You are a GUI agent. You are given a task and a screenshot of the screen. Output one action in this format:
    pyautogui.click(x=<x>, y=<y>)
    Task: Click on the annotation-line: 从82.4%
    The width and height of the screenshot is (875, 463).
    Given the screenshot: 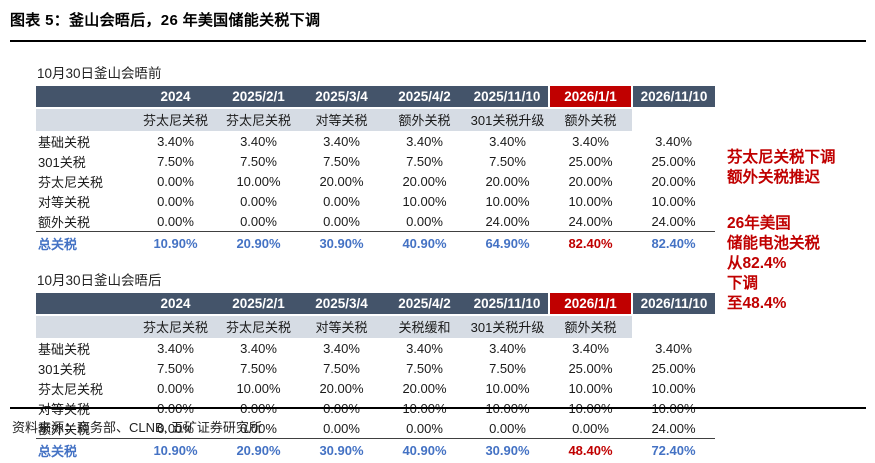 What is the action you would take?
    pyautogui.click(x=773, y=264)
    